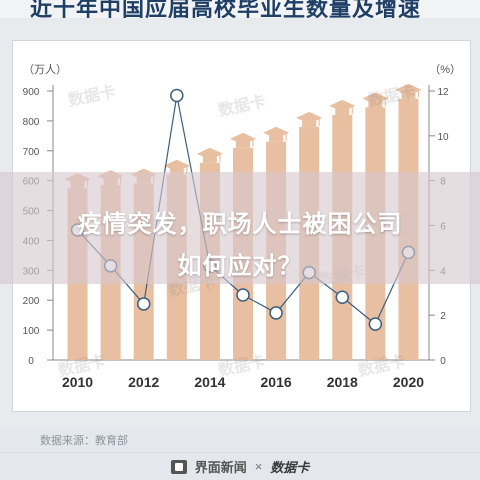 The image size is (480, 480). I want to click on left-tick-label: 900, so click(31, 92).